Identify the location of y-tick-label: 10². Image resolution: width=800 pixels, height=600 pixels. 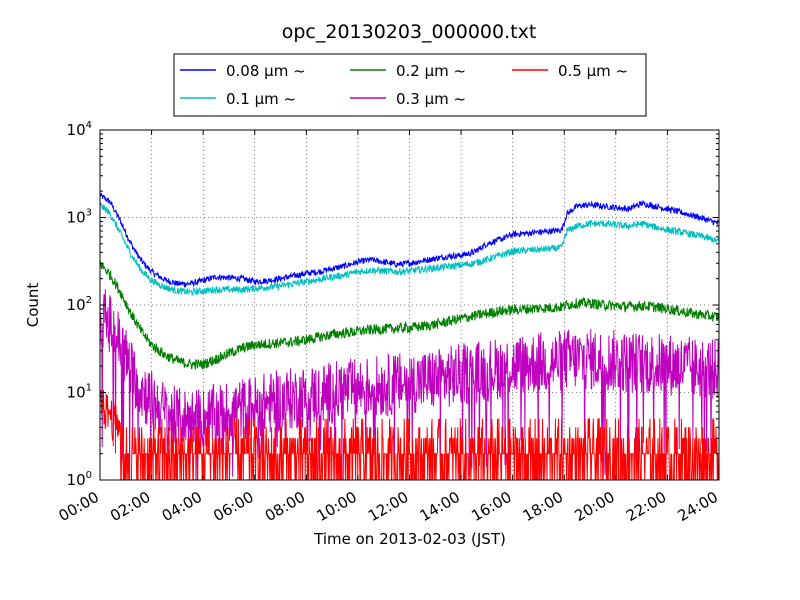
(79, 304).